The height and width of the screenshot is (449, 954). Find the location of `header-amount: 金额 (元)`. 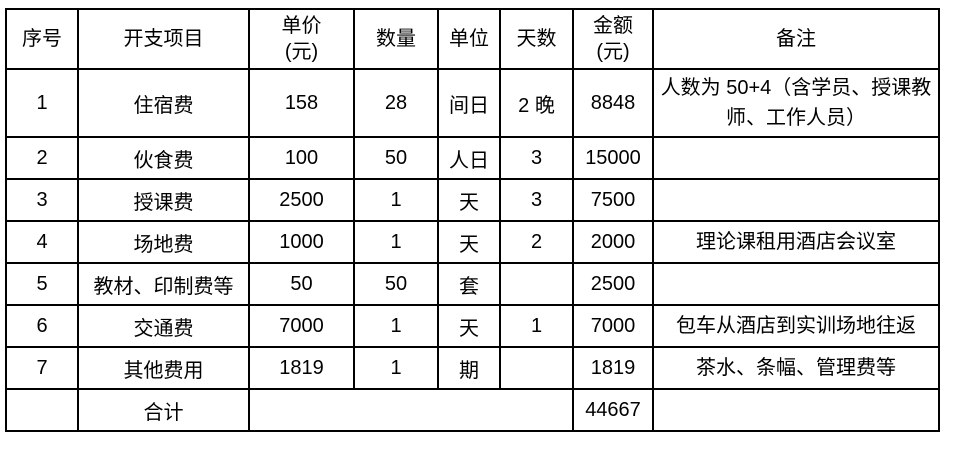

header-amount: 金额 (元) is located at coordinates (613, 39).